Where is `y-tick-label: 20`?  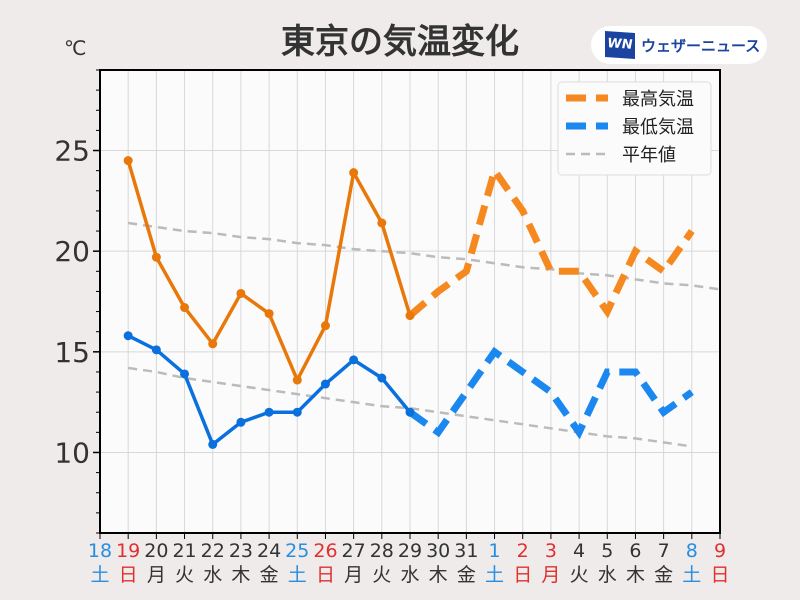 y-tick-label: 20 is located at coordinates (72, 251).